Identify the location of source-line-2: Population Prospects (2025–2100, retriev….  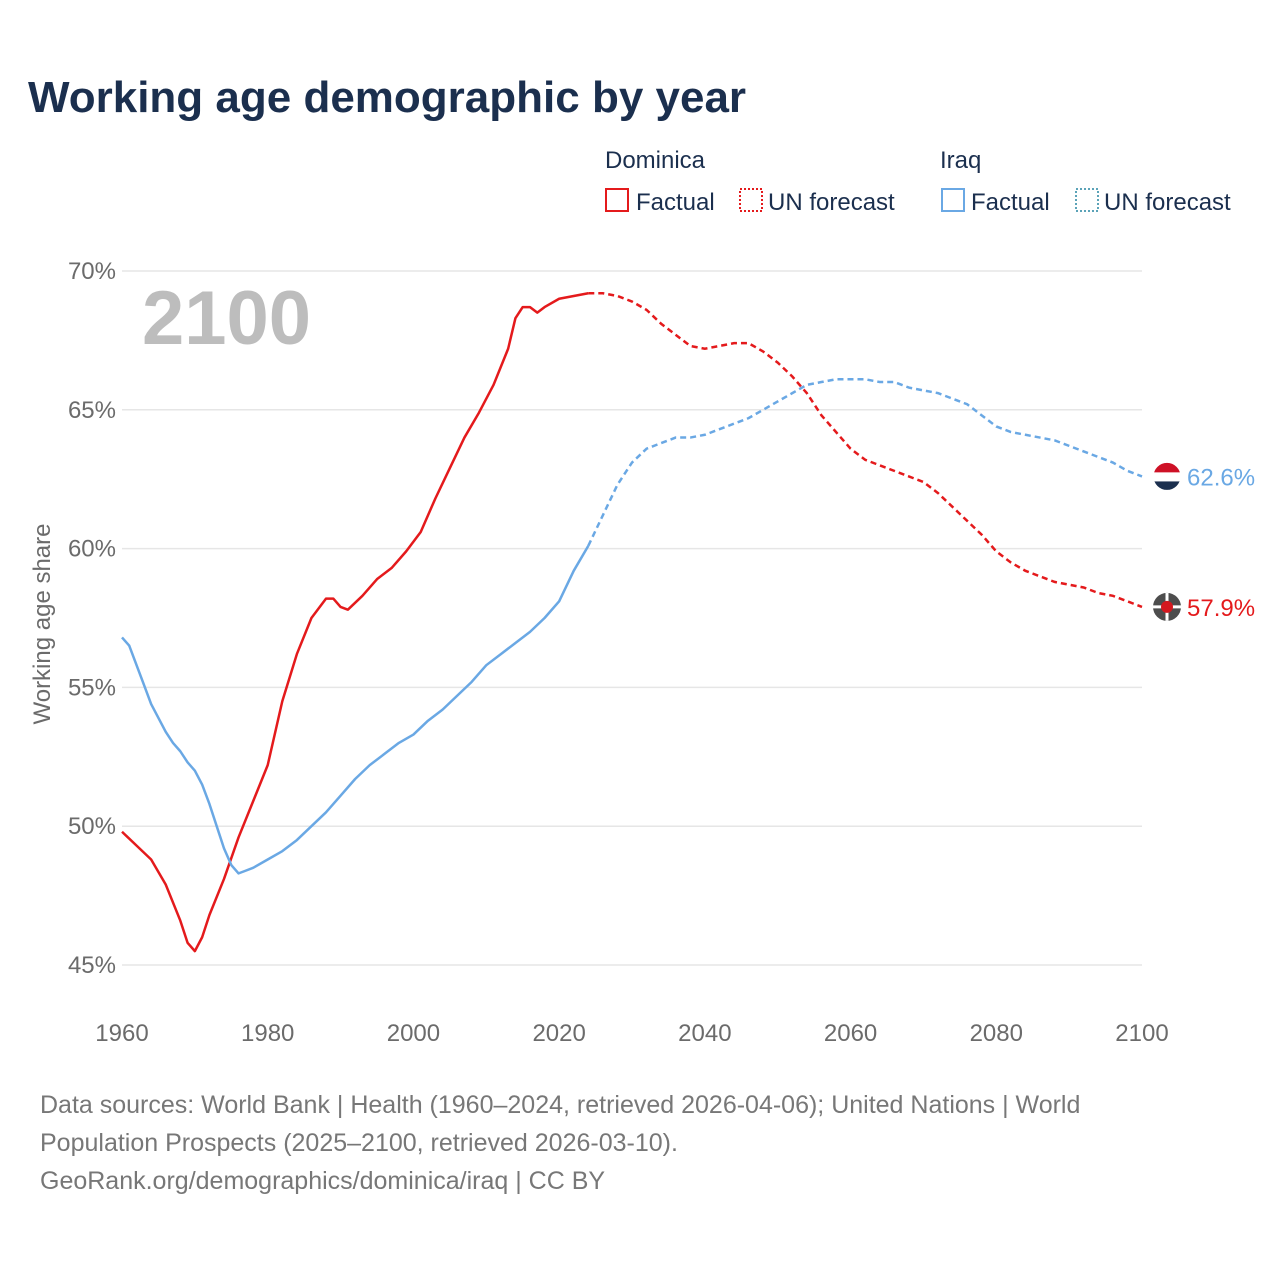
(359, 1143).